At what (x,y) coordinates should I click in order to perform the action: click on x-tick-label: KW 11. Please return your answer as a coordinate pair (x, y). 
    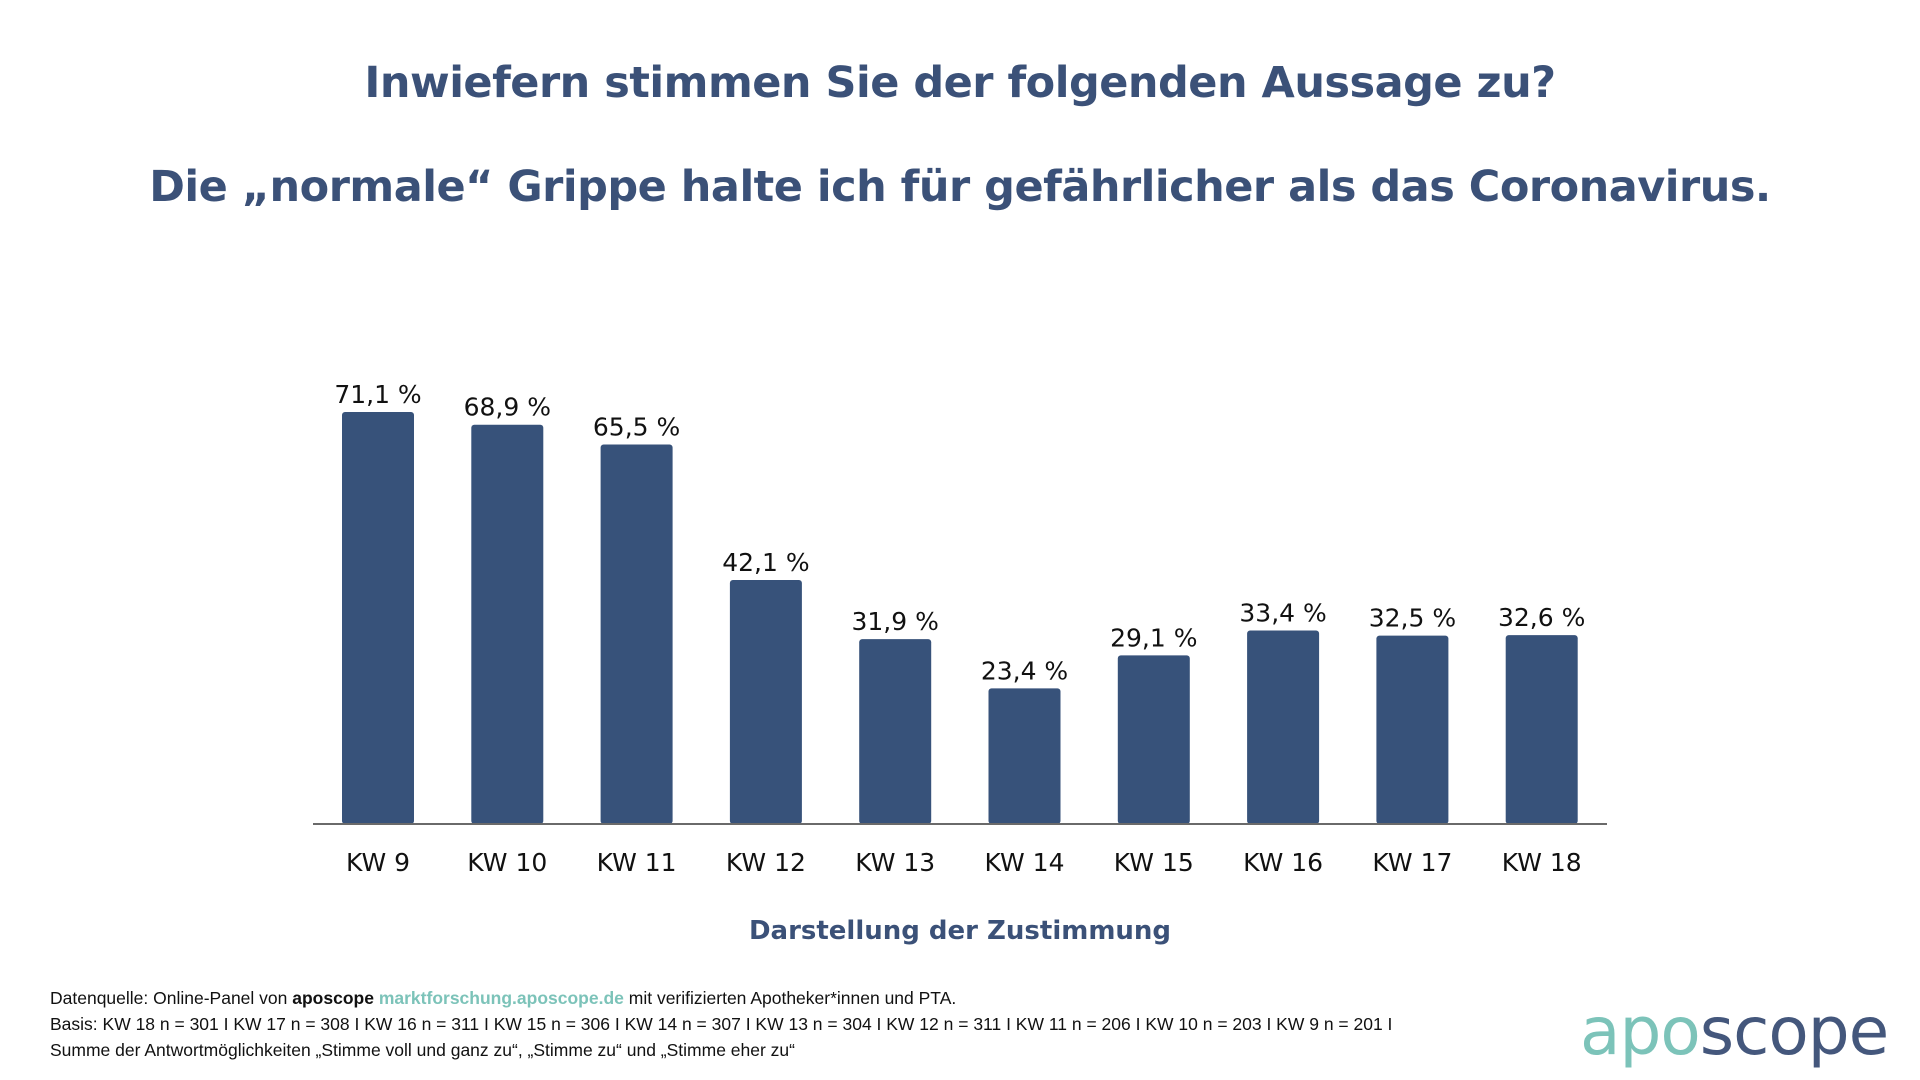
    Looking at the image, I should click on (637, 862).